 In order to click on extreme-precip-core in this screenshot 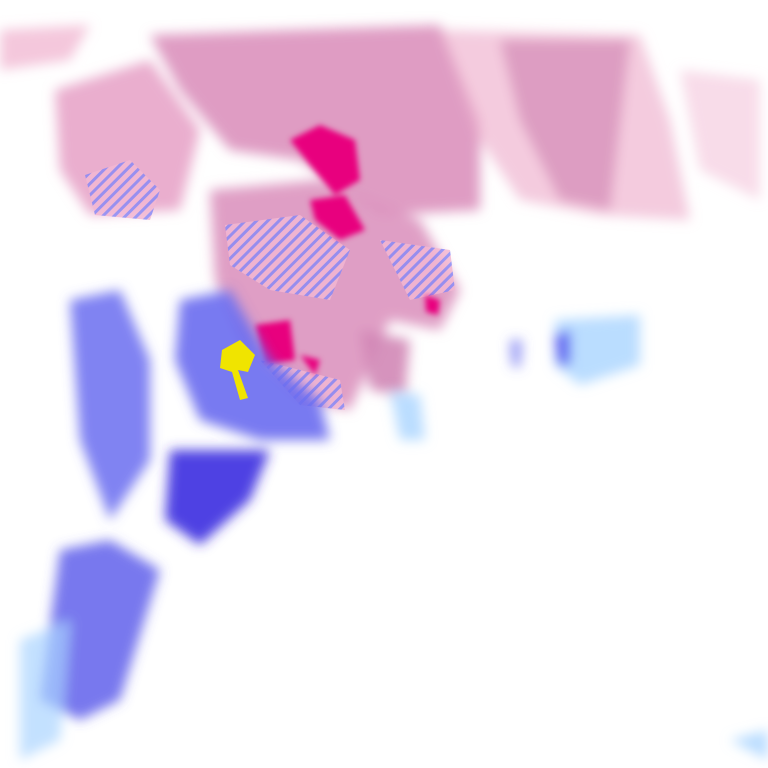, I will do `click(237, 370)`.